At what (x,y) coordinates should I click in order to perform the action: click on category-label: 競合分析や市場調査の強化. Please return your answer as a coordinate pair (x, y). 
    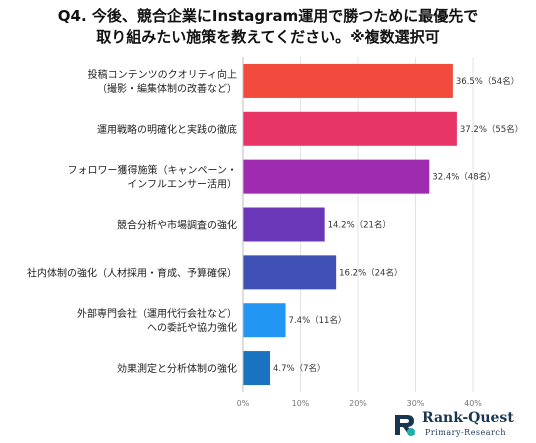
    Looking at the image, I should click on (177, 225).